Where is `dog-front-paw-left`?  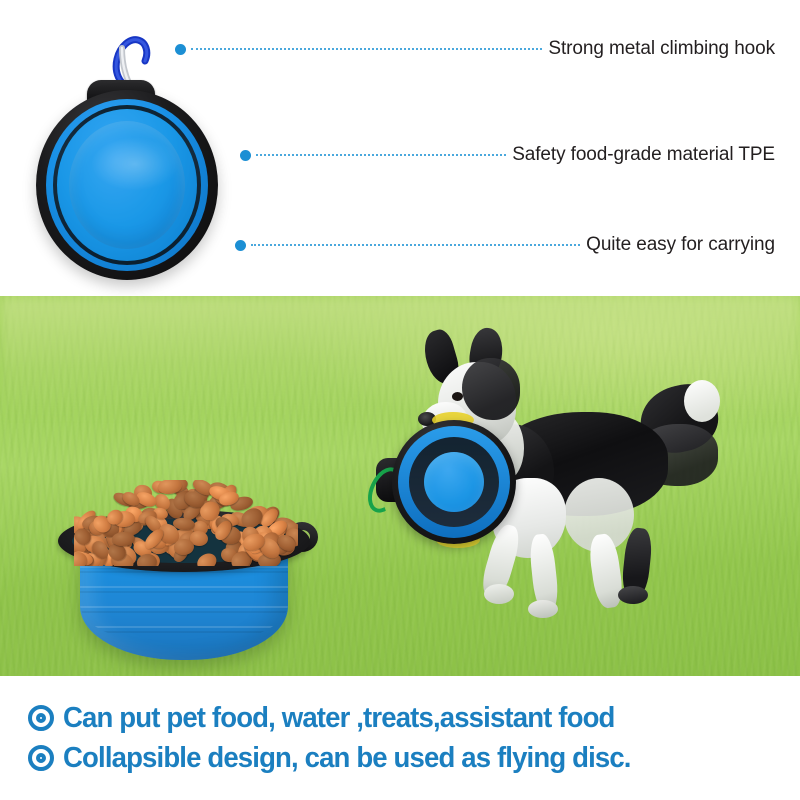 dog-front-paw-left is located at coordinates (499, 594).